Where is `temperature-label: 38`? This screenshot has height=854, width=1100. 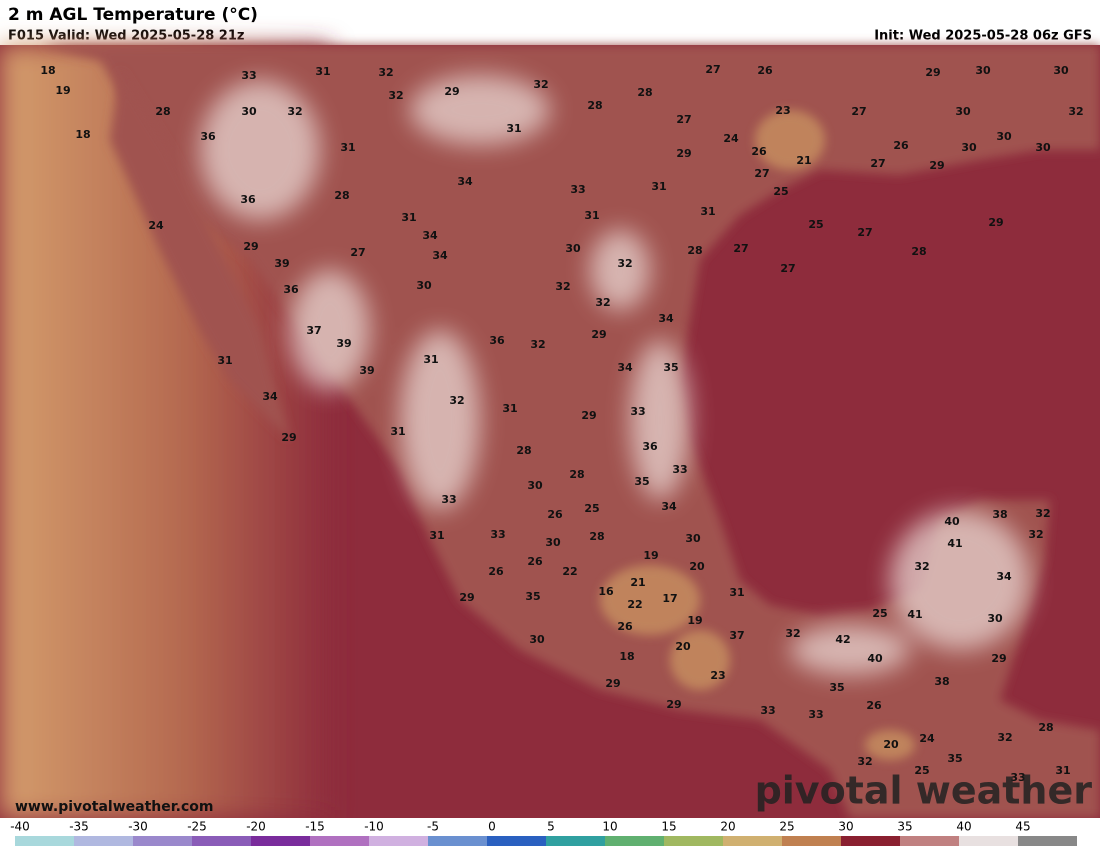
temperature-label: 38 is located at coordinates (941, 681).